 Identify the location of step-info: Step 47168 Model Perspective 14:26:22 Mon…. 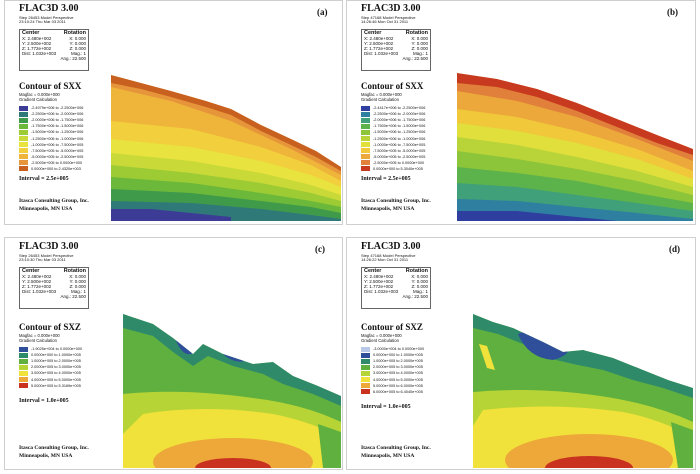
(388, 258).